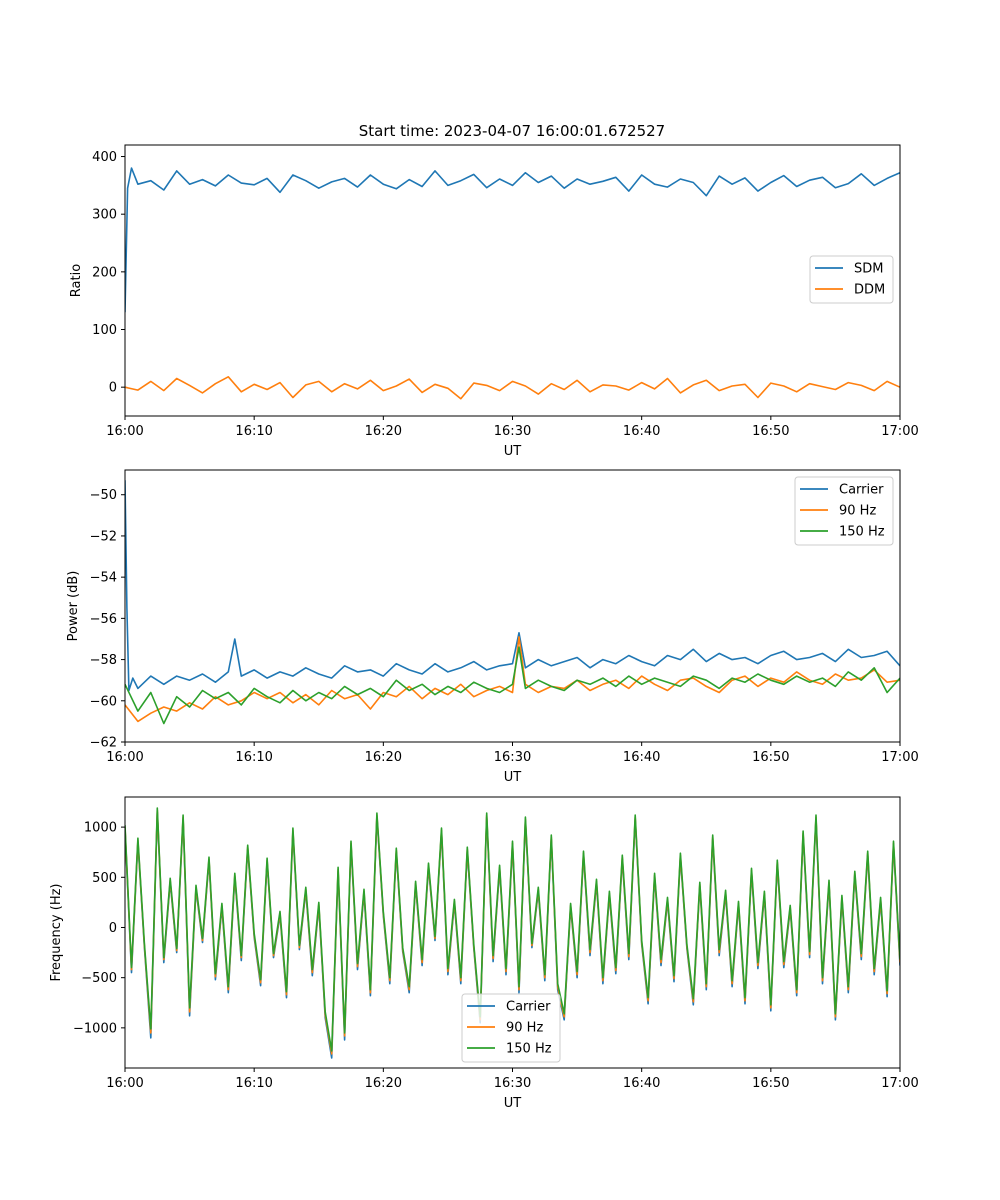  I want to click on power-x-tick-label: 16:20, so click(383, 757).